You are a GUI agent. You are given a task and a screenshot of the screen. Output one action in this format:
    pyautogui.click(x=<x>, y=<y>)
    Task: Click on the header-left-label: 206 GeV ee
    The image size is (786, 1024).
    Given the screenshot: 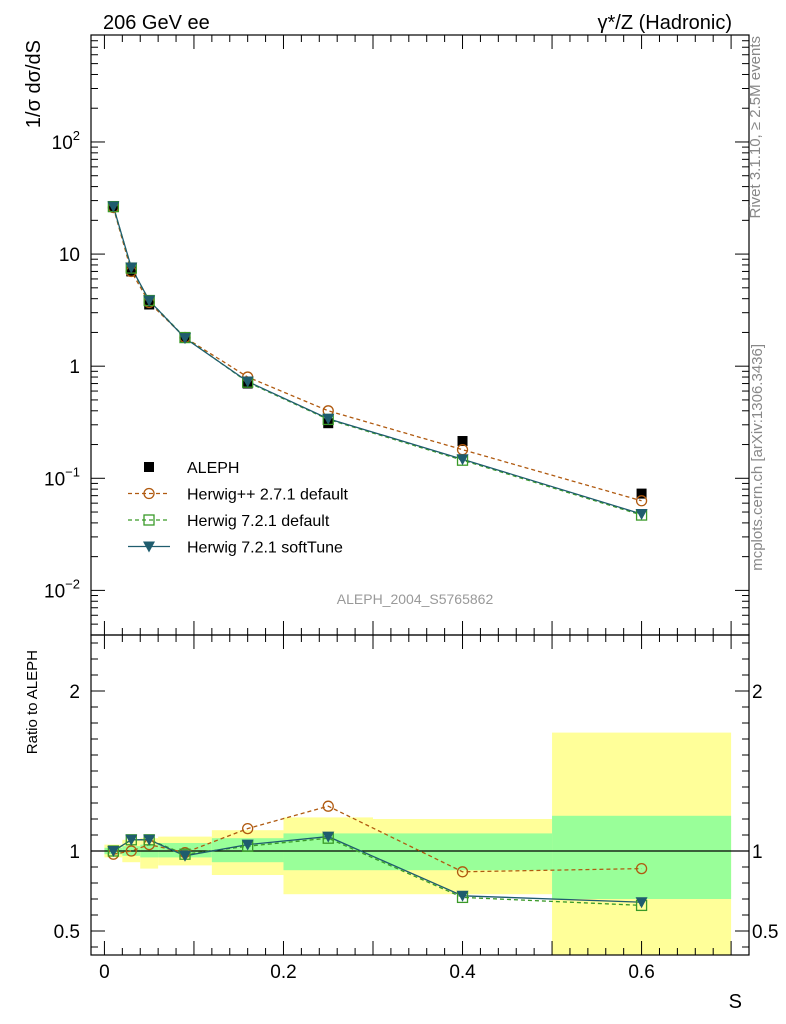 What is the action you would take?
    pyautogui.click(x=156, y=23)
    